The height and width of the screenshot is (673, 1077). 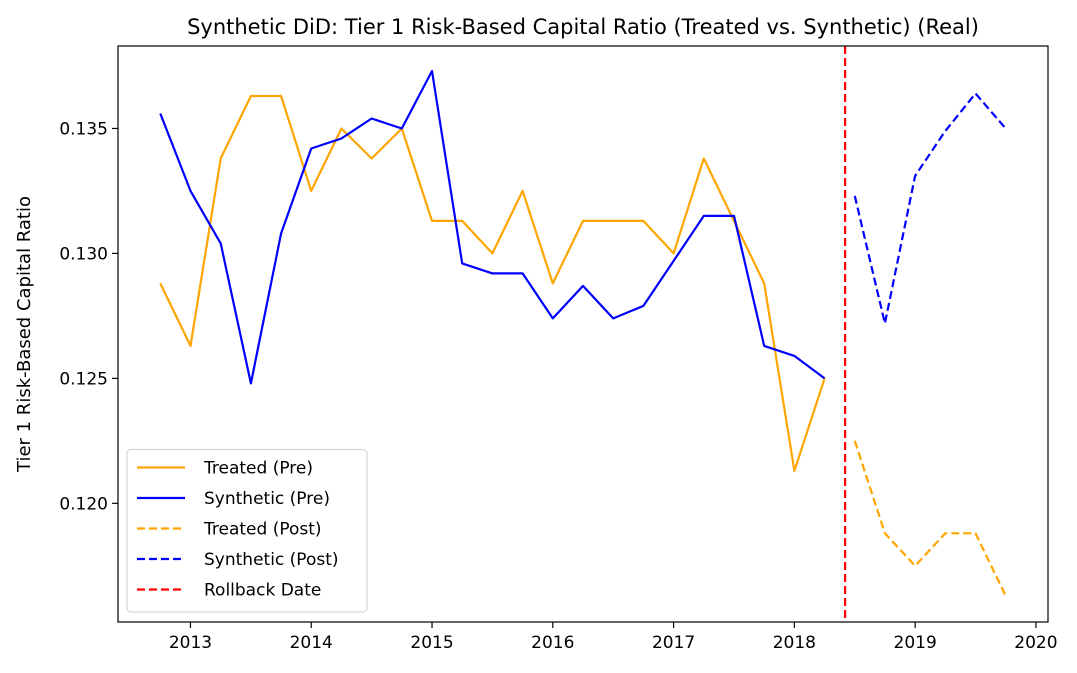 I want to click on legend-box, so click(x=247, y=531).